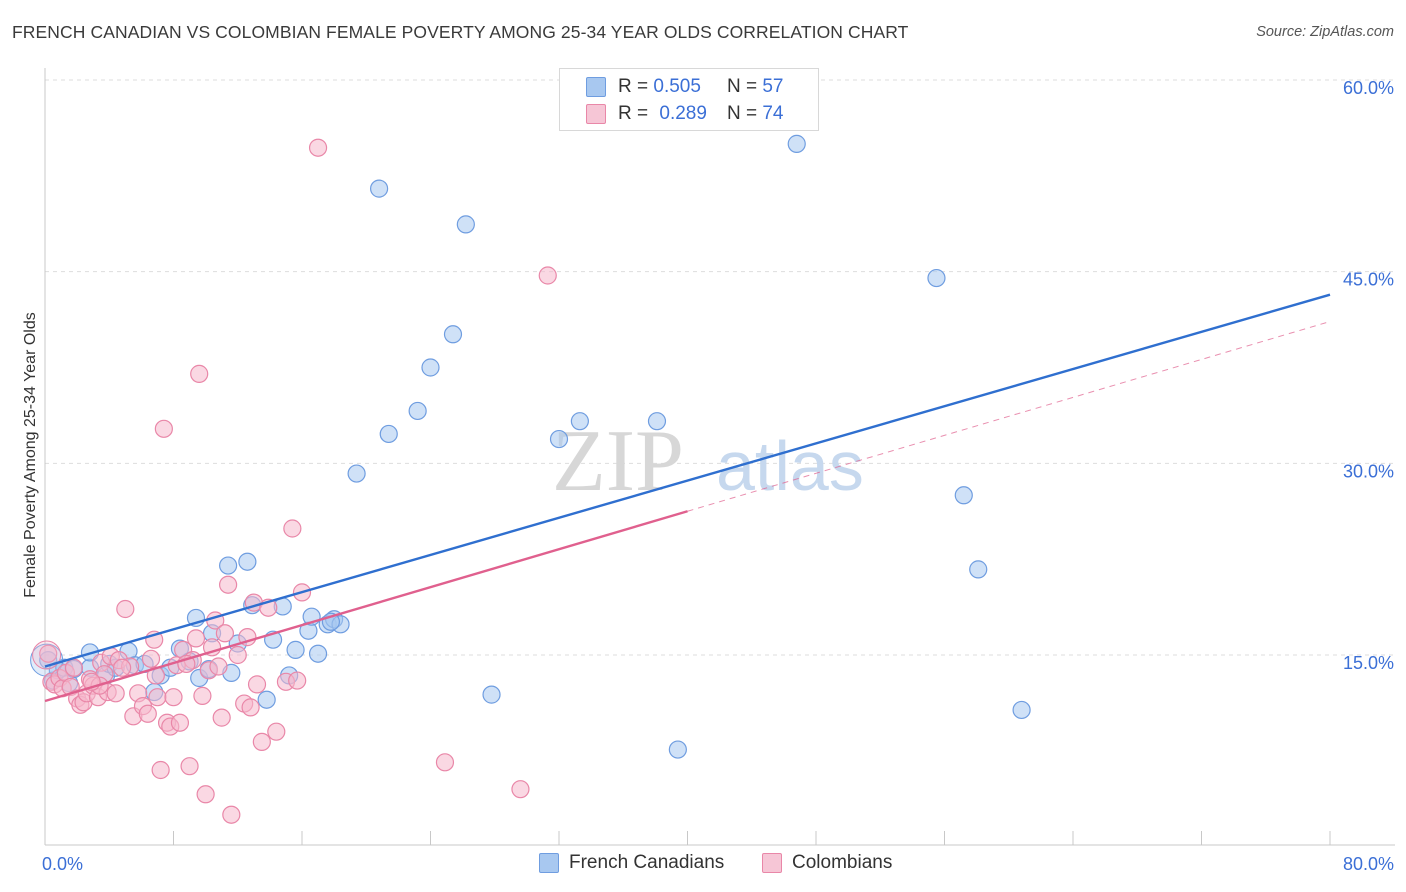 This screenshot has width=1406, height=892. I want to click on y-tick-label: 45.0%, so click(1368, 280).